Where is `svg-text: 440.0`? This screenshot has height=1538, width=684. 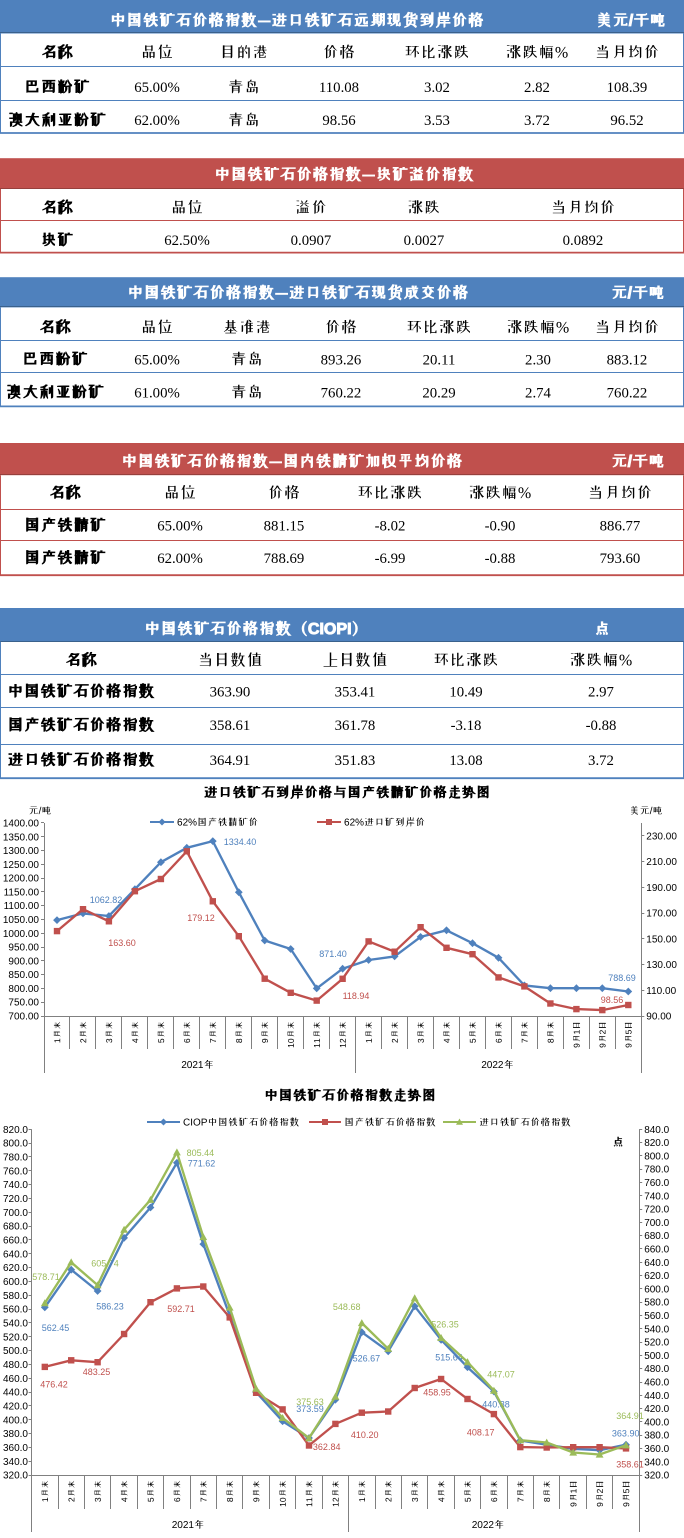
svg-text: 440.0 is located at coordinates (656, 1396).